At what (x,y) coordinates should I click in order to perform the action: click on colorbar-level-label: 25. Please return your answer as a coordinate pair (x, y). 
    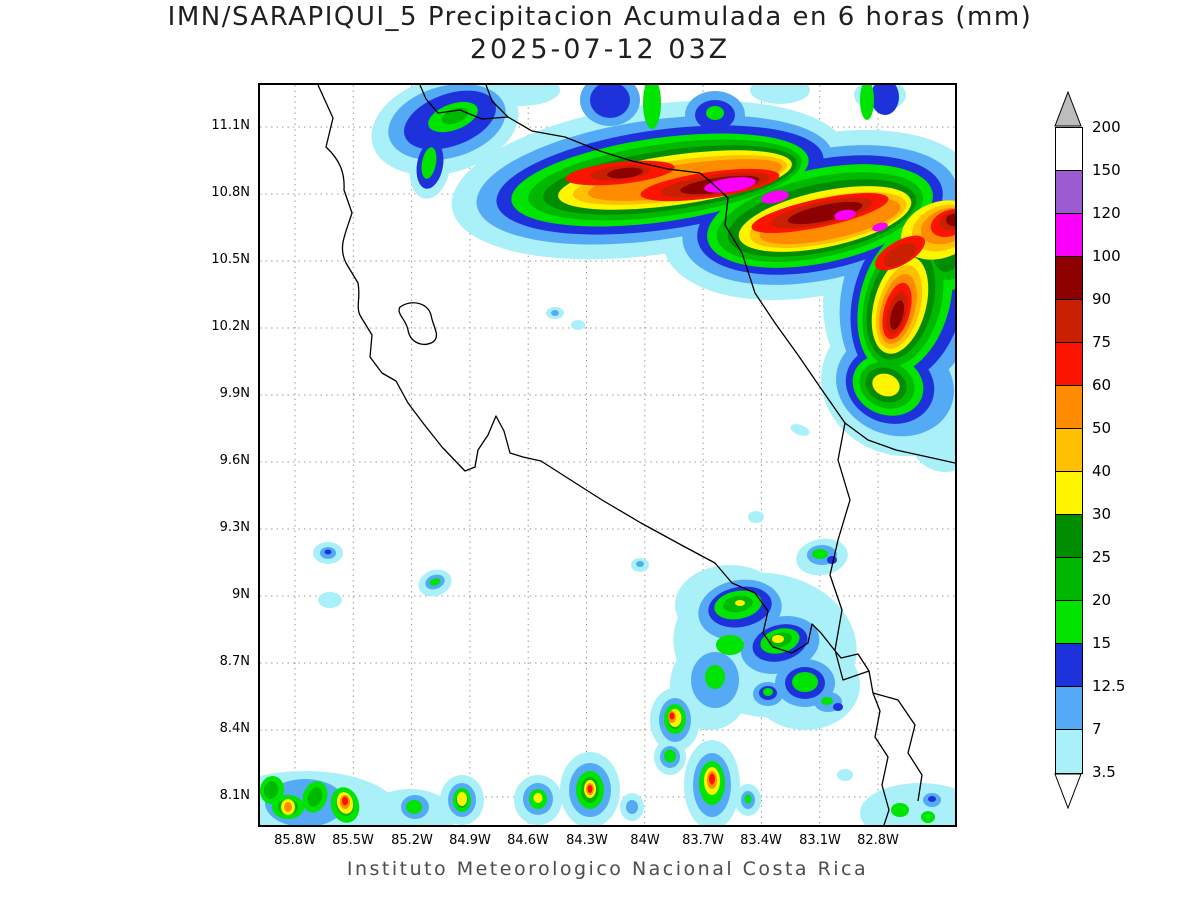
    Looking at the image, I should click on (1102, 557).